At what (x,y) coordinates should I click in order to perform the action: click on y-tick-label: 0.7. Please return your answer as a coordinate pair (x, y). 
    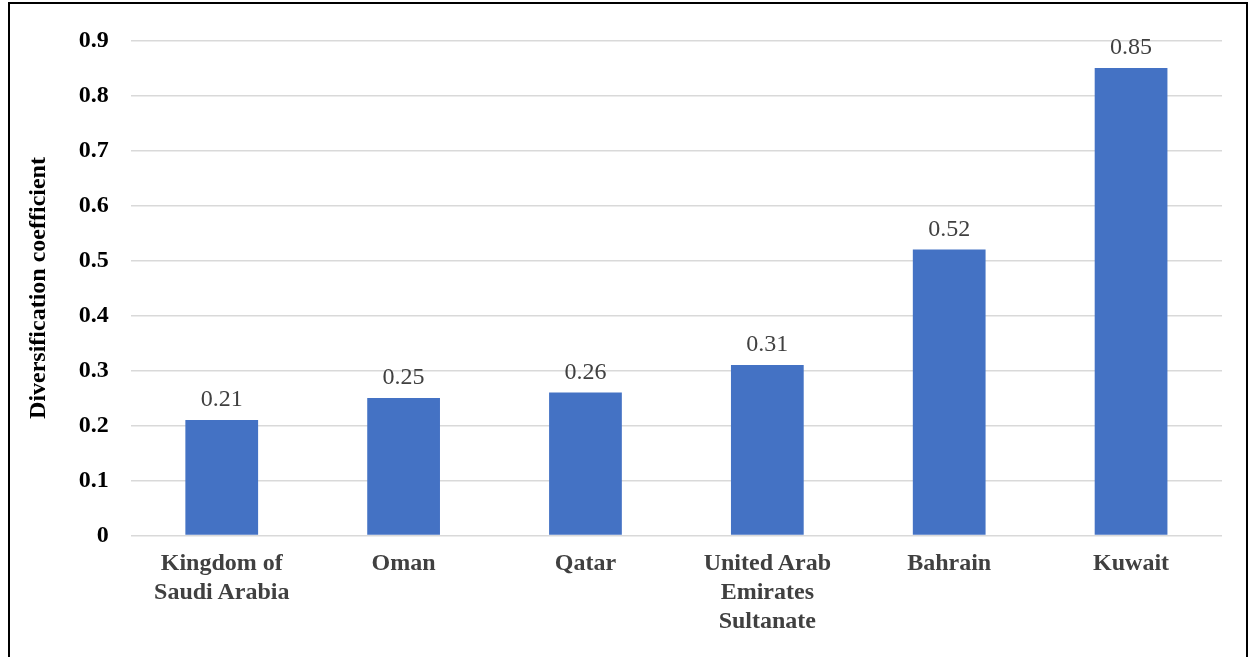
    Looking at the image, I should click on (93, 148).